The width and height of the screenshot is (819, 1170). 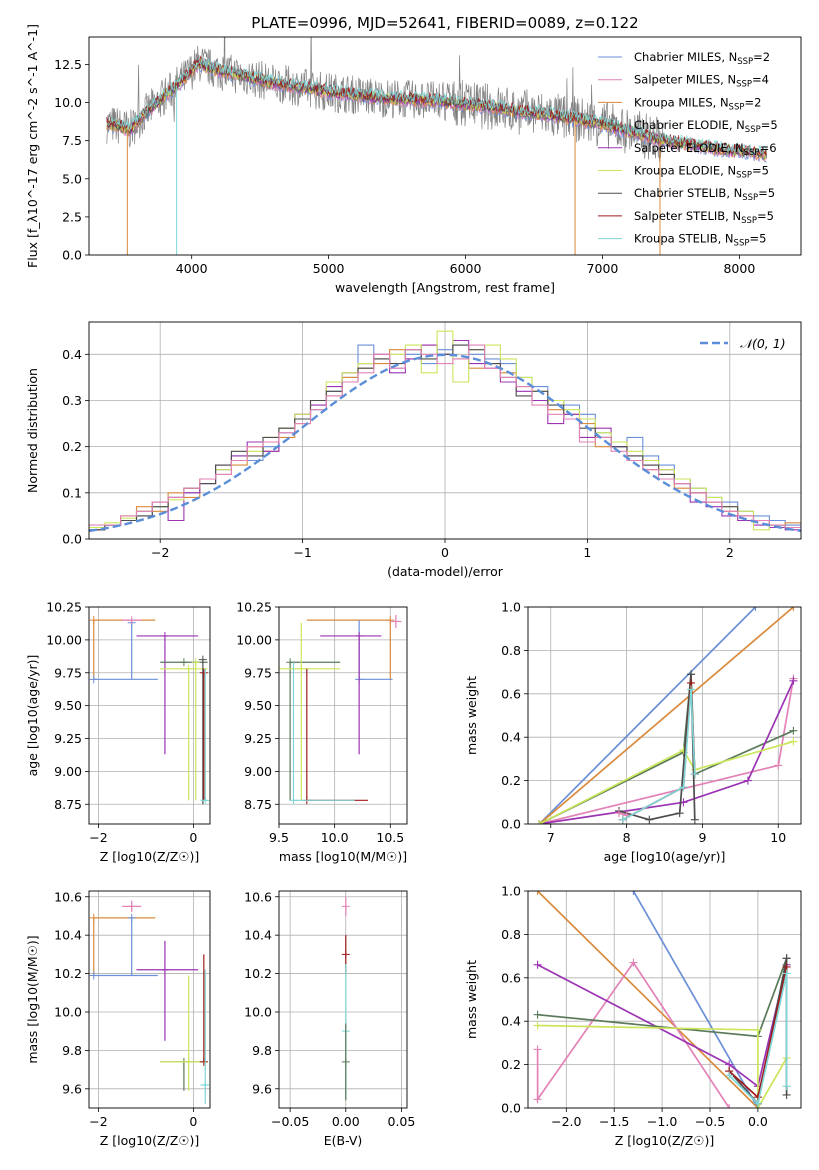 I want to click on y-tick-label: 0.3, so click(x=72, y=400).